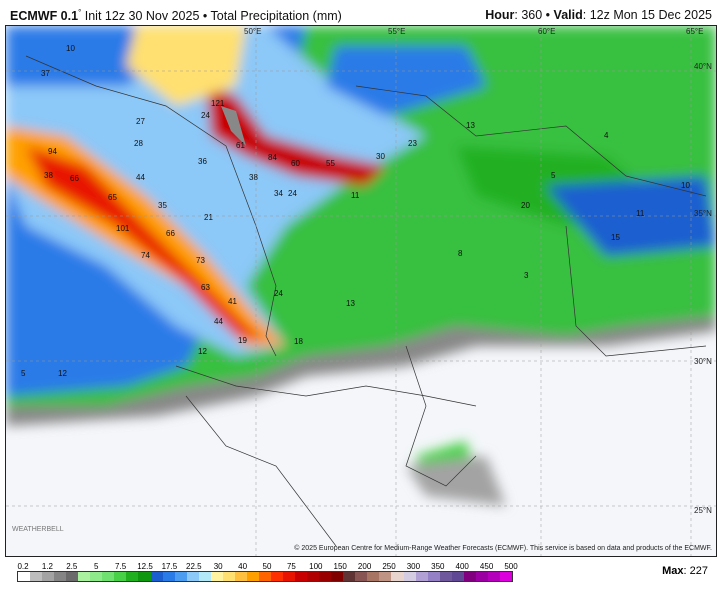 The height and width of the screenshot is (591, 720). I want to click on legend-tick: 350, so click(438, 566).